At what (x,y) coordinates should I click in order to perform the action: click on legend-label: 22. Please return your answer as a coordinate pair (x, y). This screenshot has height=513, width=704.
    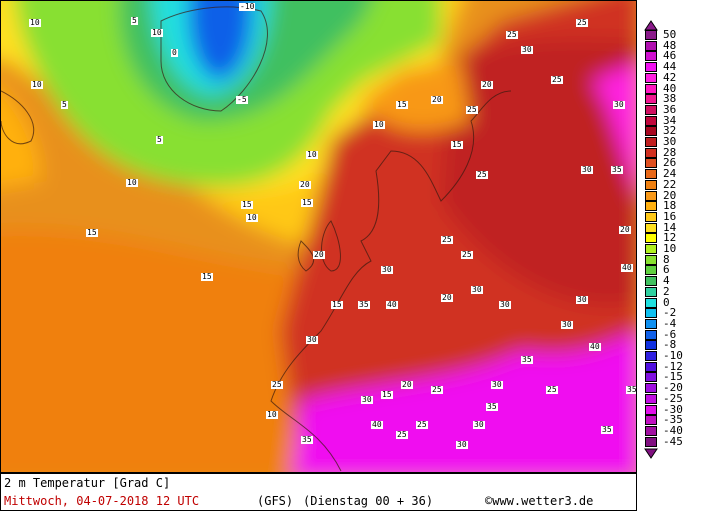
    Looking at the image, I should click on (670, 184).